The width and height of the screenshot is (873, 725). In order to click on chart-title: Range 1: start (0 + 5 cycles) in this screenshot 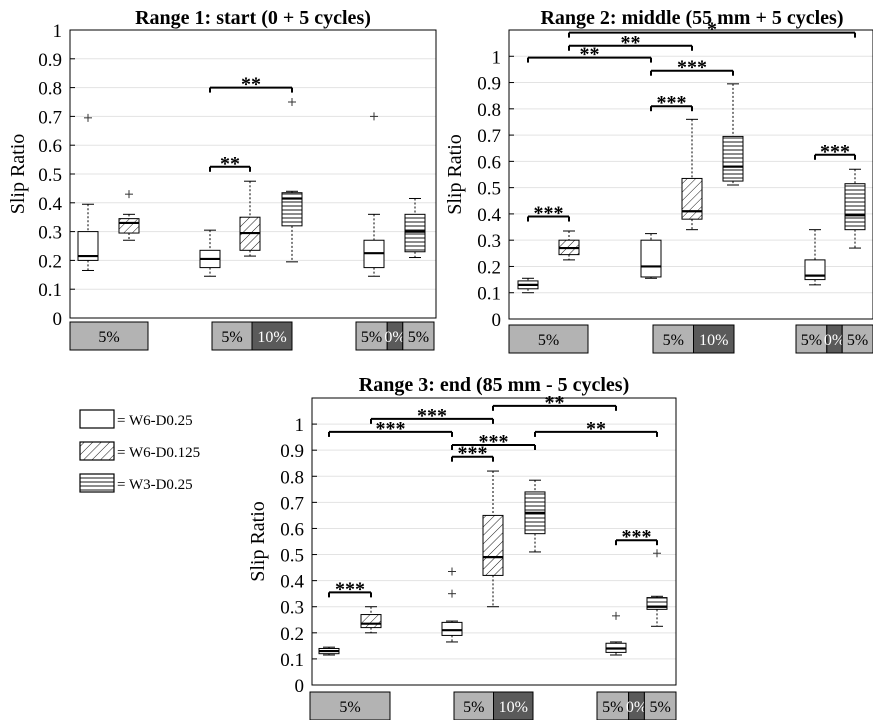, I will do `click(253, 18)`.